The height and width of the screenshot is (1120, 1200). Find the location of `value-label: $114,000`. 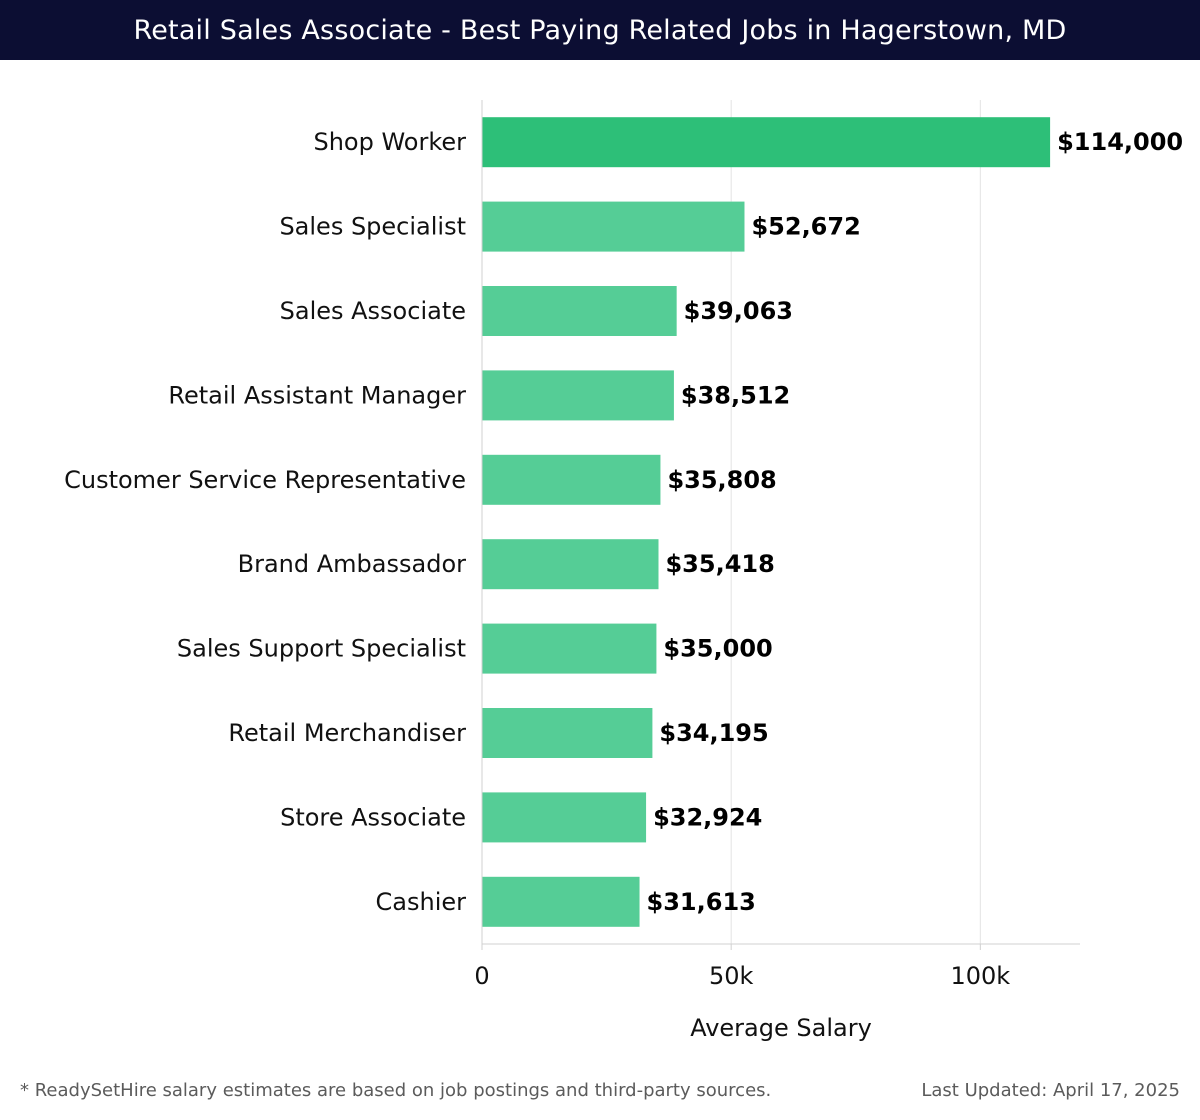

value-label: $114,000 is located at coordinates (1120, 142).